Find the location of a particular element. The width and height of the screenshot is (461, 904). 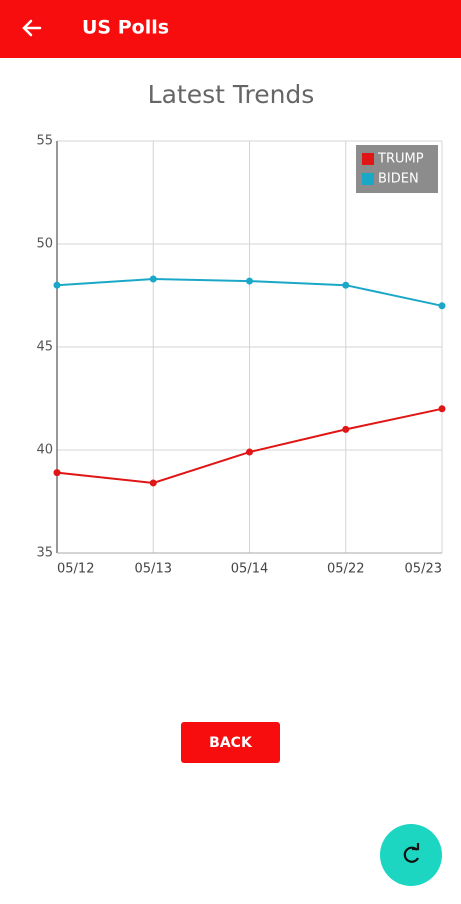

back-button is located at coordinates (230, 742).